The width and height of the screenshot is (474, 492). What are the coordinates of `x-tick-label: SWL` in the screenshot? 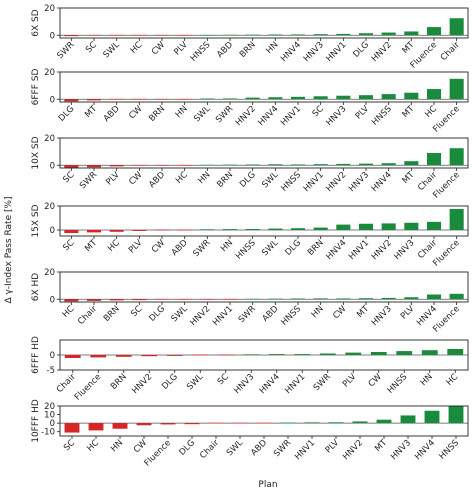 It's located at (112, 50).